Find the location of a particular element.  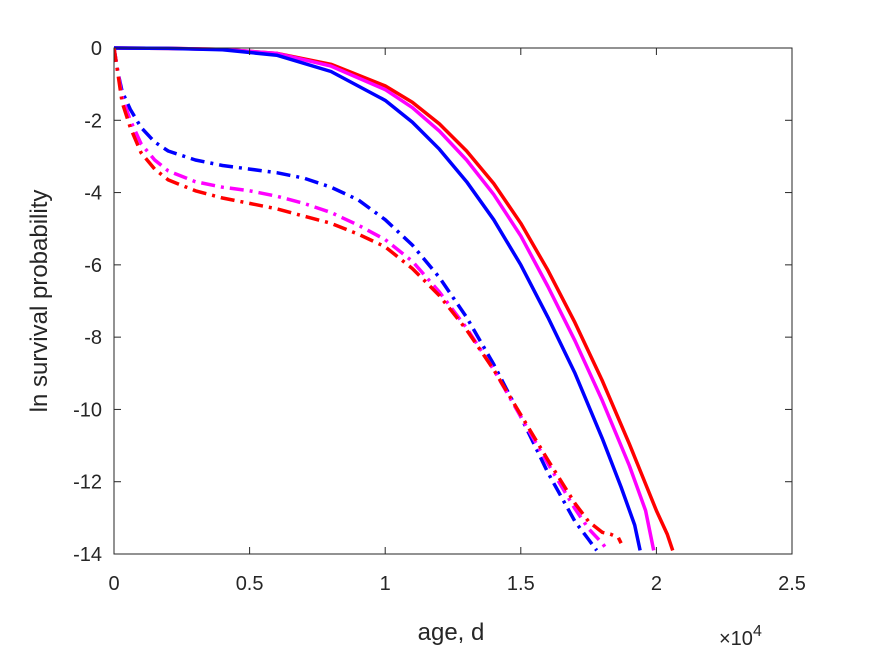

x-axis-multiplier-power: 4 is located at coordinates (757, 631).